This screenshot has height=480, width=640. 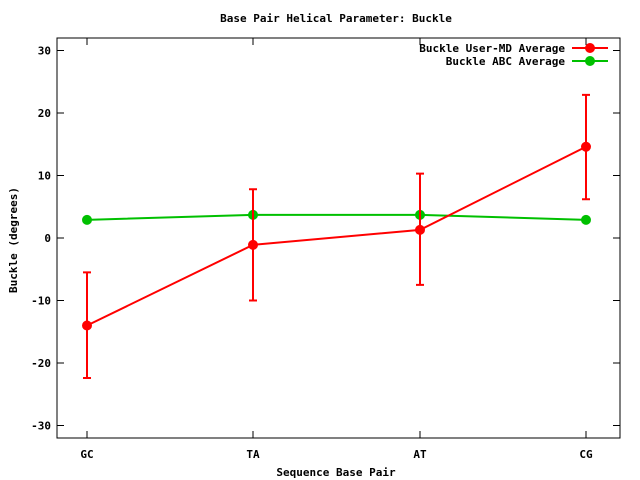 I want to click on y-tick-label: -20, so click(x=41, y=363).